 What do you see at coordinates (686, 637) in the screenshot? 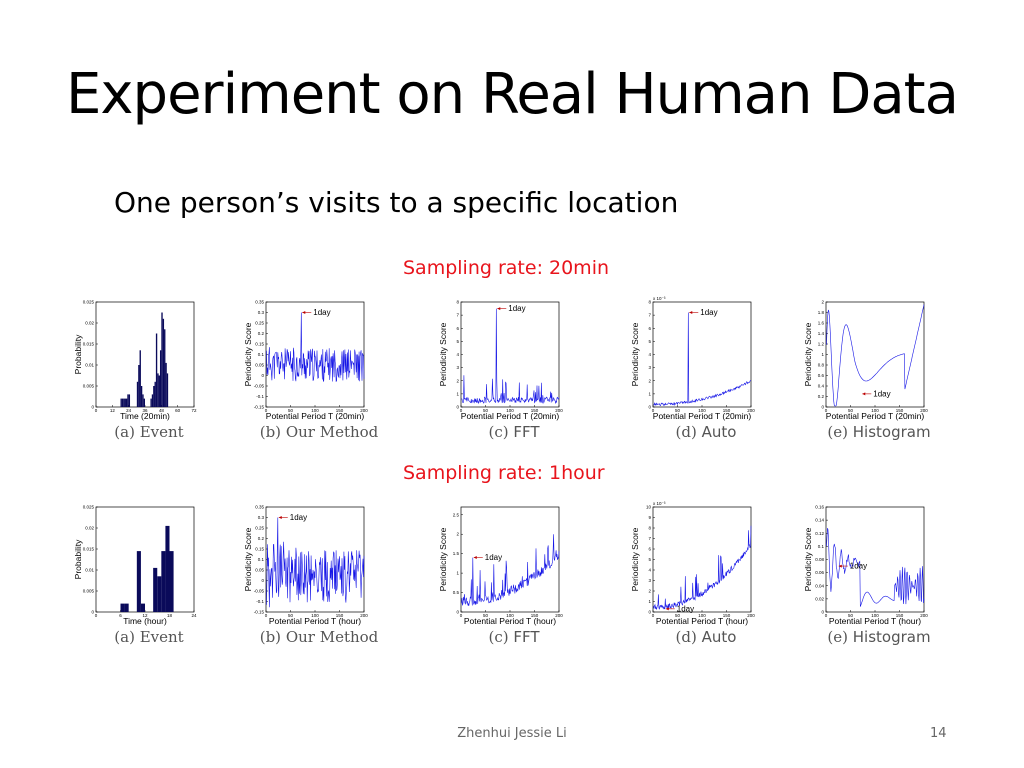
I see `caption-tag: (d)` at bounding box center [686, 637].